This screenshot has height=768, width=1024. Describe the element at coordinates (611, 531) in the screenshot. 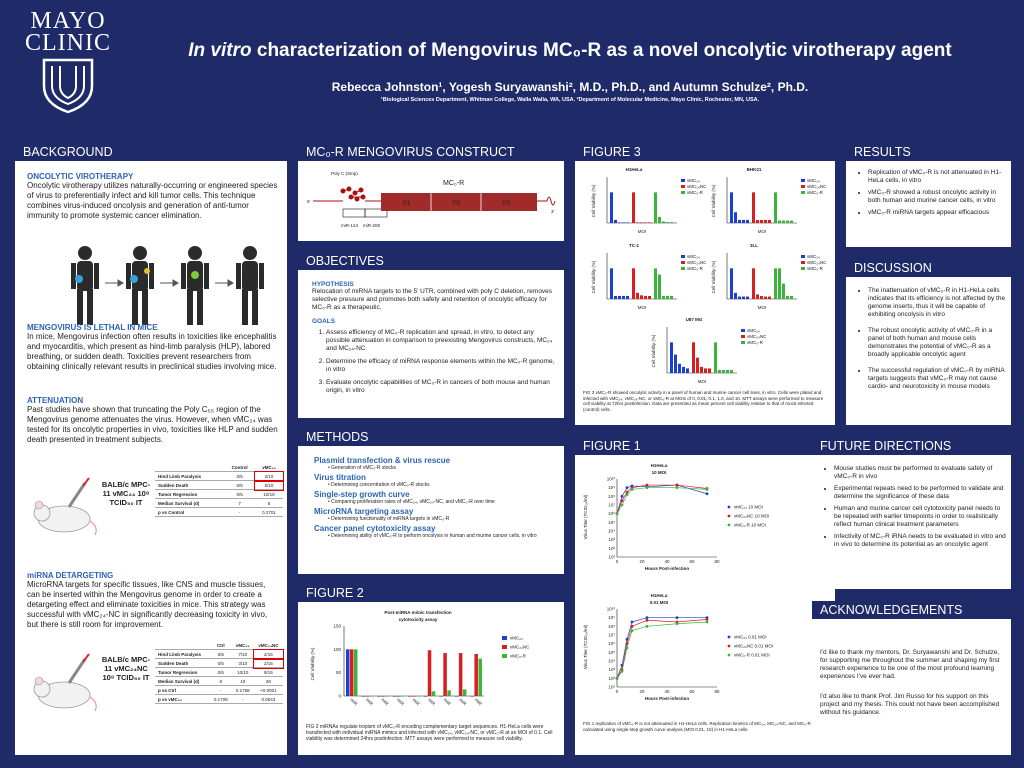

I see `fig1-y-tick: 10⁴` at that location.